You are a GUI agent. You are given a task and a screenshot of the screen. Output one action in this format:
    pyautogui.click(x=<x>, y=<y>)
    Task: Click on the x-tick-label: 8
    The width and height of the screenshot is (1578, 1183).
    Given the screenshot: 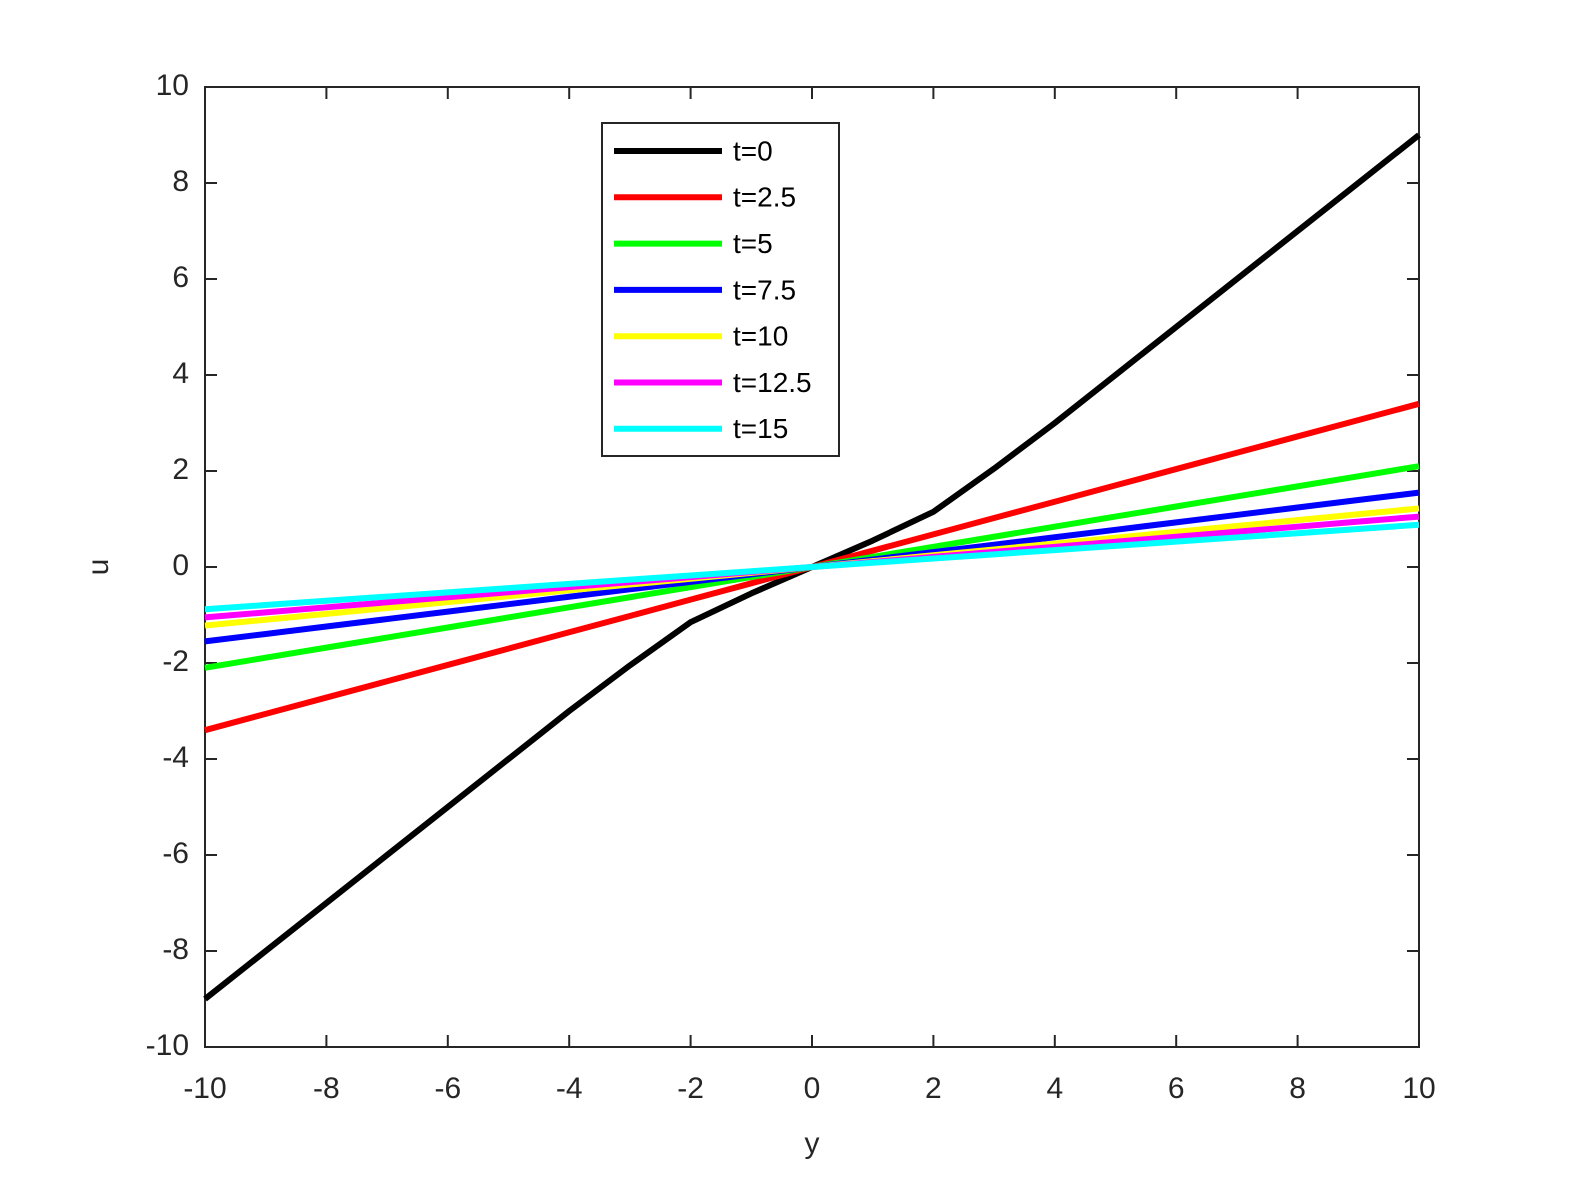 What is the action you would take?
    pyautogui.click(x=1297, y=1088)
    